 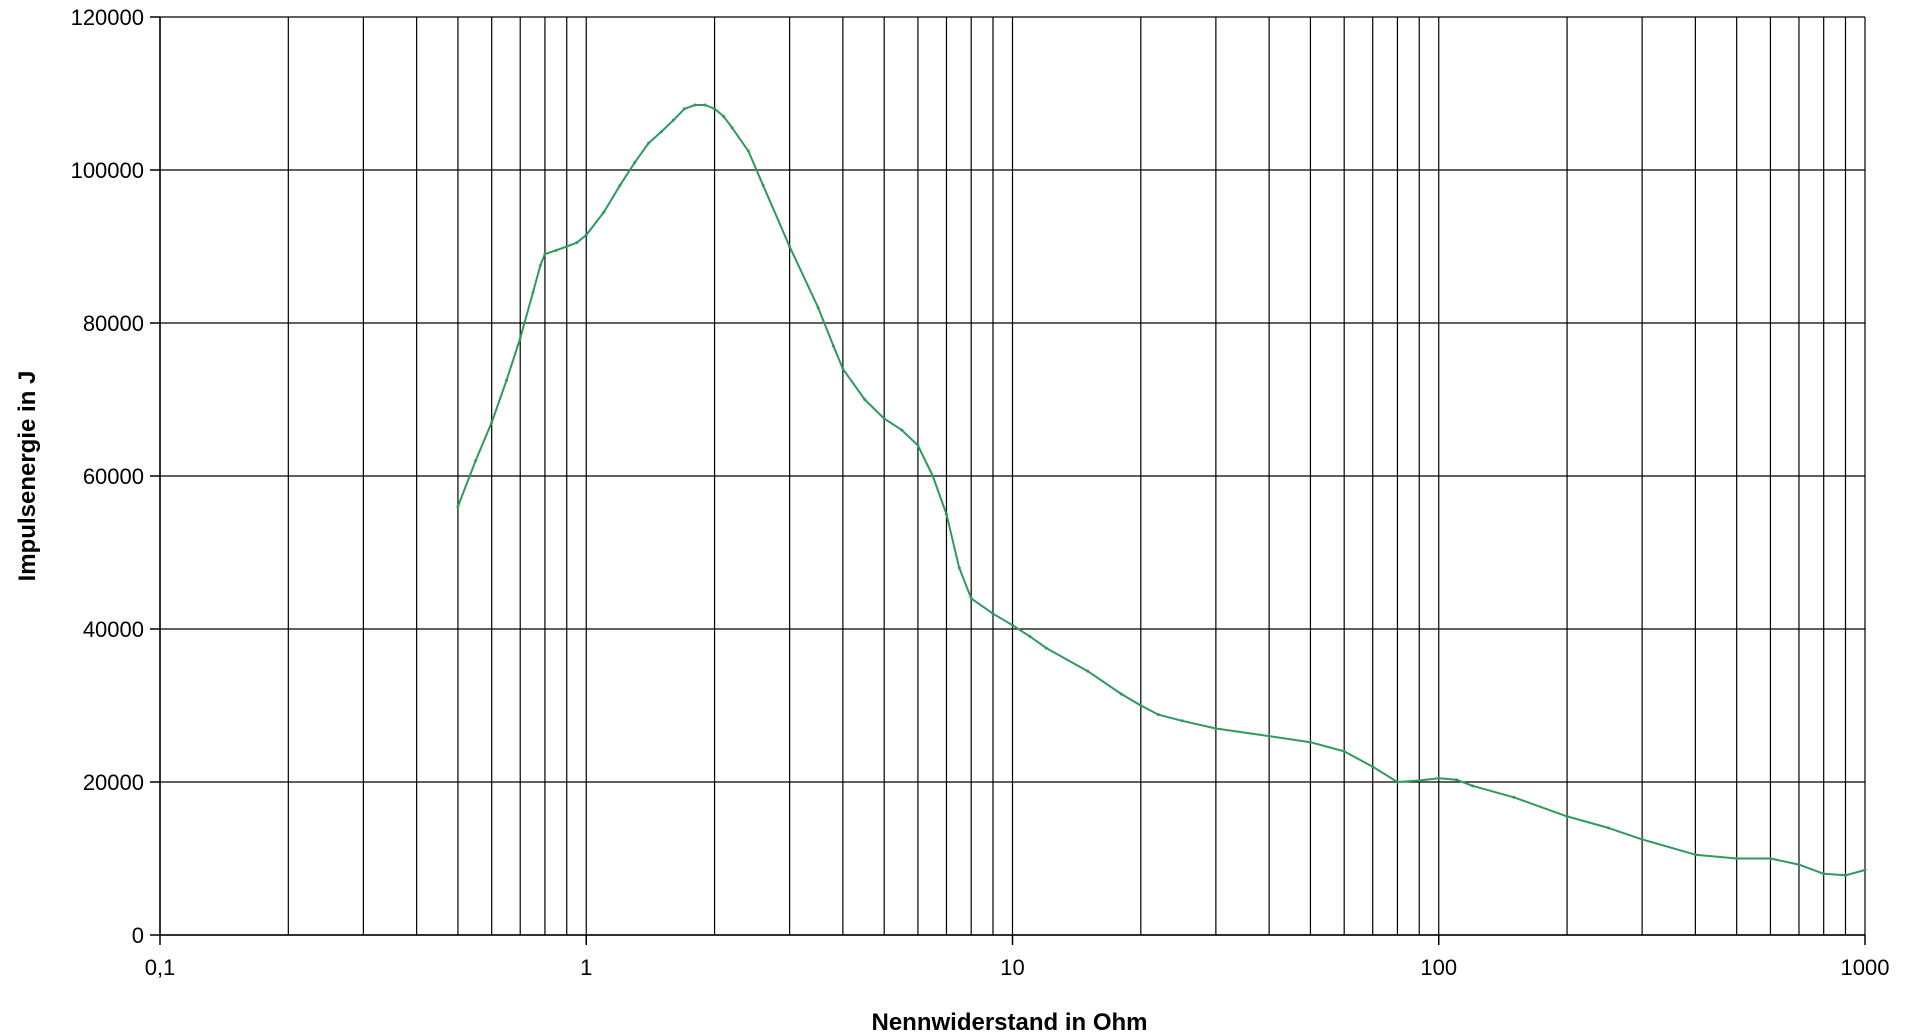 I want to click on y-tick-label: 20000, so click(x=113, y=782).